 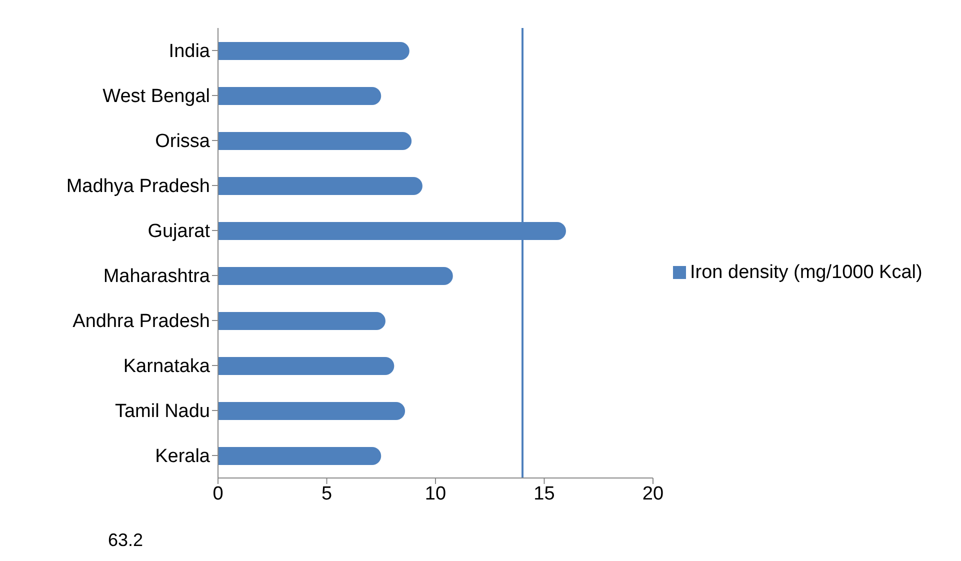 What do you see at coordinates (156, 97) in the screenshot?
I see `y-tick-label: West Bengal` at bounding box center [156, 97].